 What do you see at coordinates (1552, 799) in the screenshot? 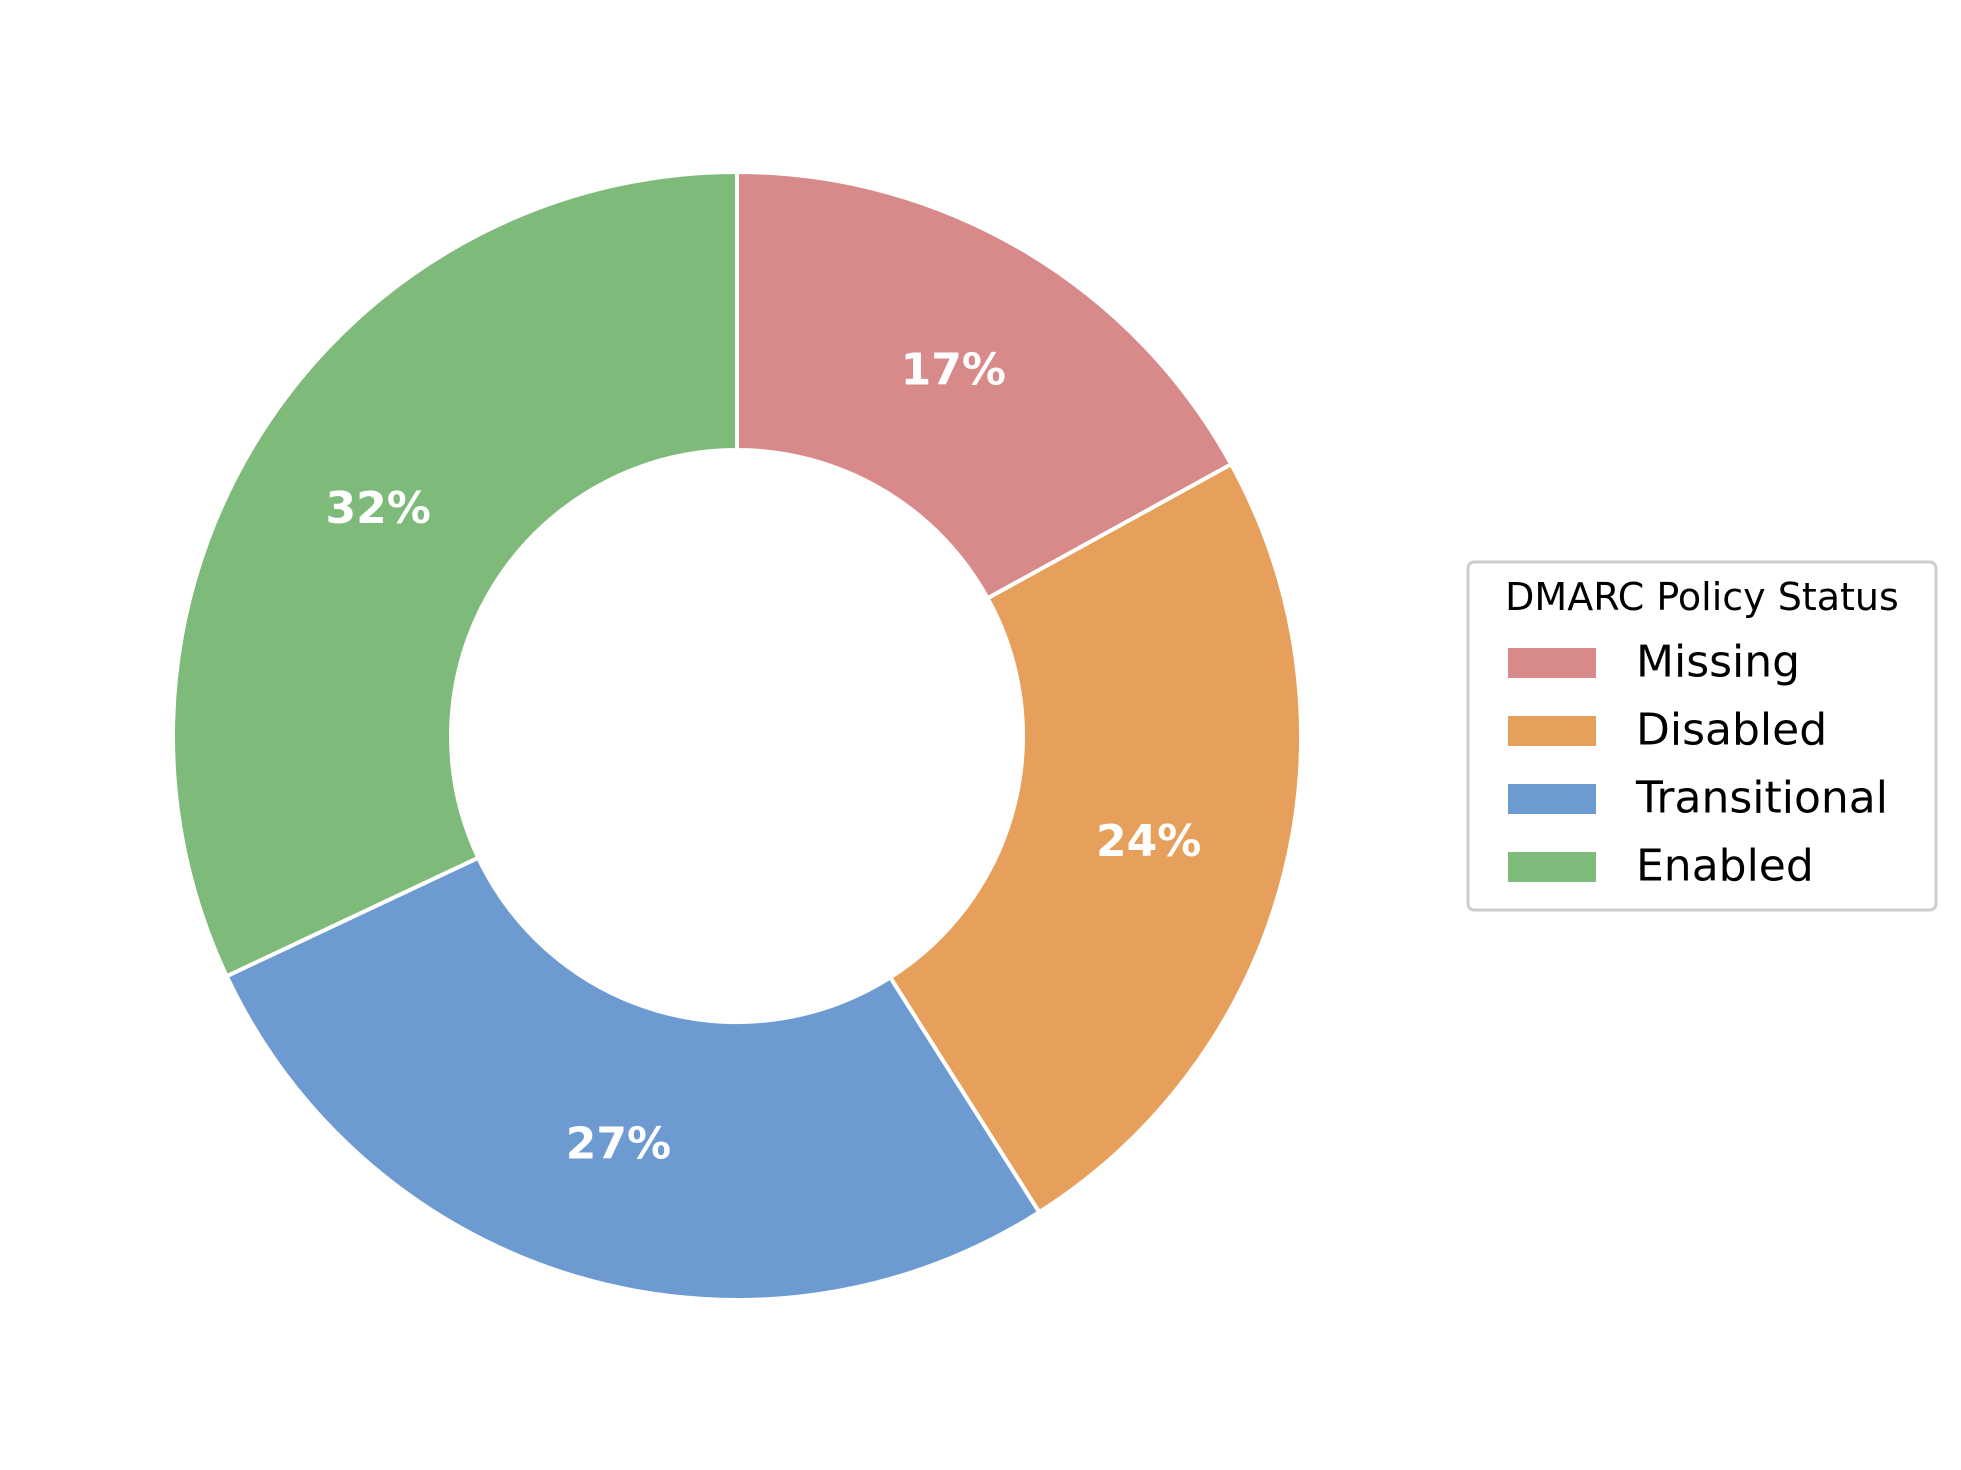
I see `legend-swatch-transitional` at bounding box center [1552, 799].